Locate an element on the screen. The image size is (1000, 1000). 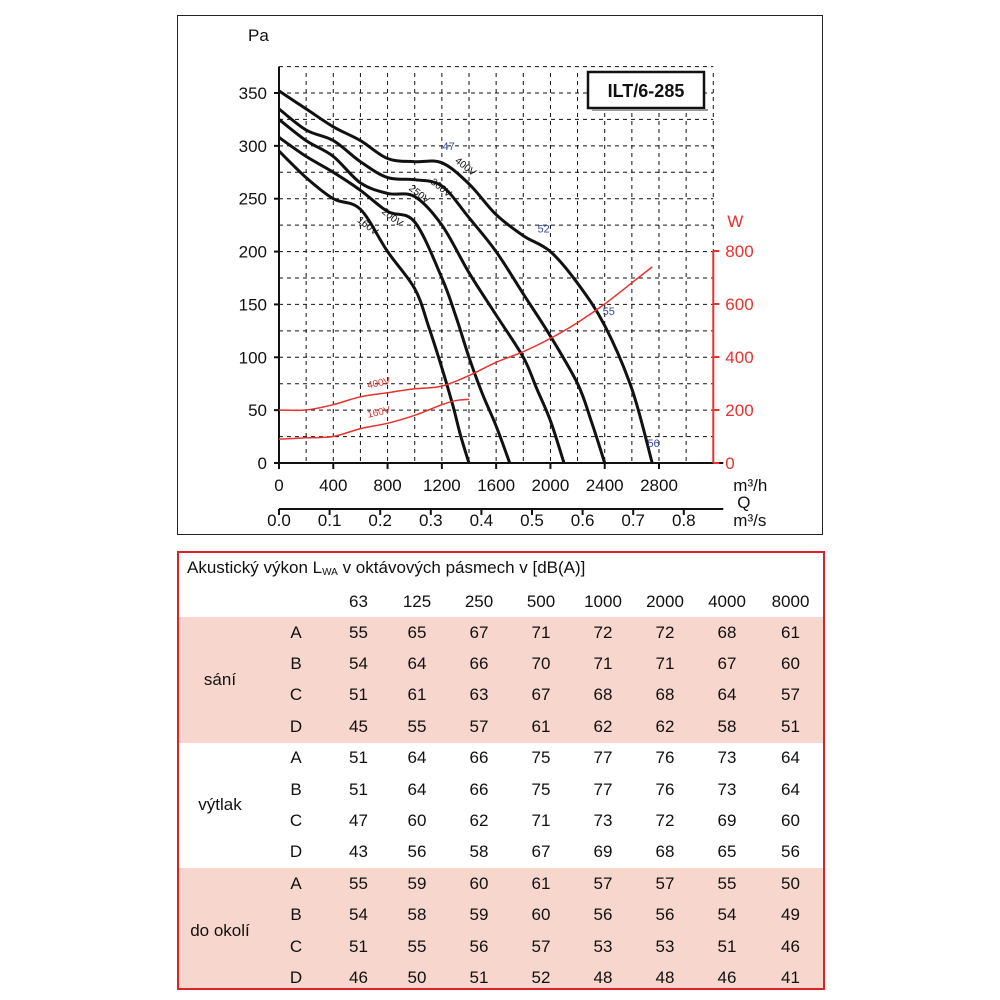
row-group-label: sání is located at coordinates (220, 680).